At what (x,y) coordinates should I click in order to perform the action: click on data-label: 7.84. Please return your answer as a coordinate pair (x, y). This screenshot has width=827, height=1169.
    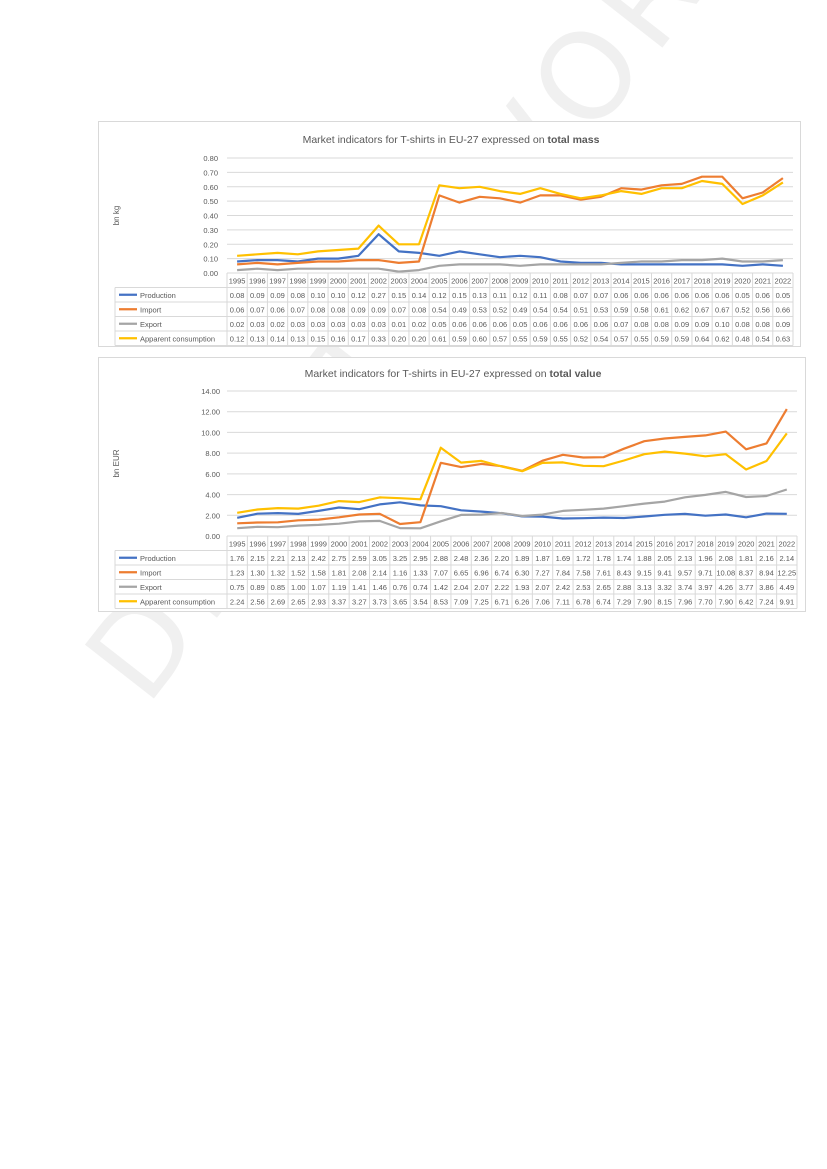
    Looking at the image, I should click on (563, 573).